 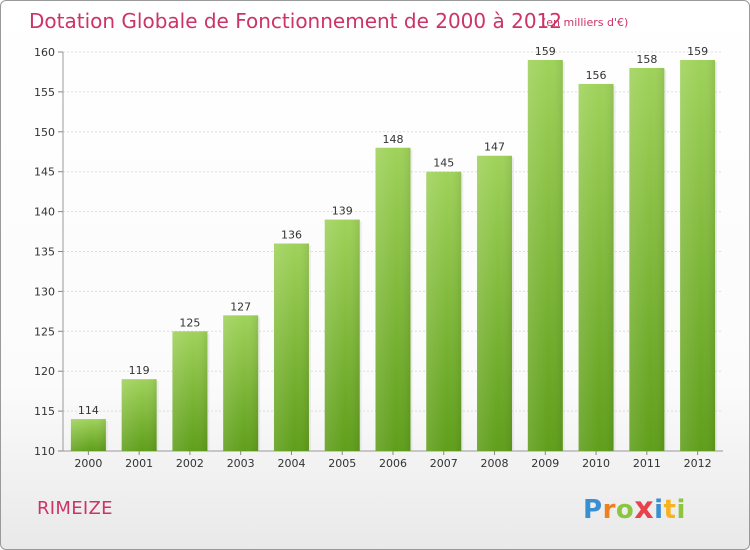 What do you see at coordinates (189, 322) in the screenshot?
I see `bar-value-label: 125` at bounding box center [189, 322].